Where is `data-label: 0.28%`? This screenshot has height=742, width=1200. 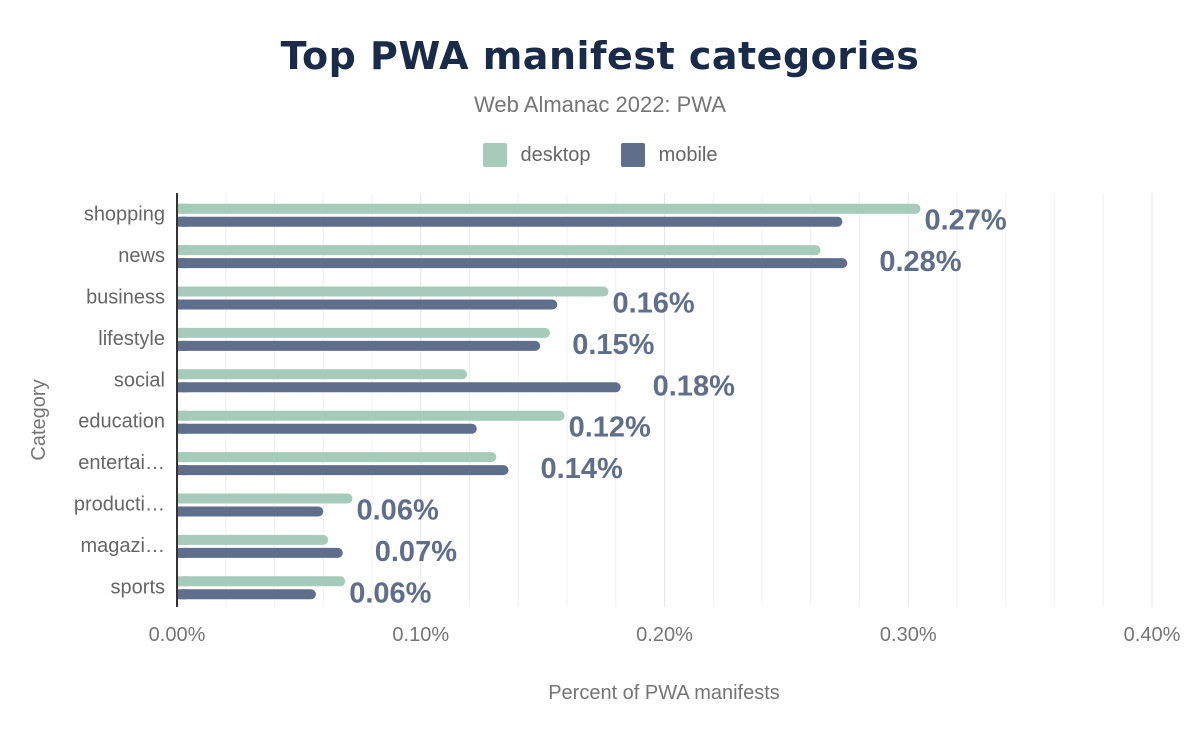
data-label: 0.28% is located at coordinates (920, 262).